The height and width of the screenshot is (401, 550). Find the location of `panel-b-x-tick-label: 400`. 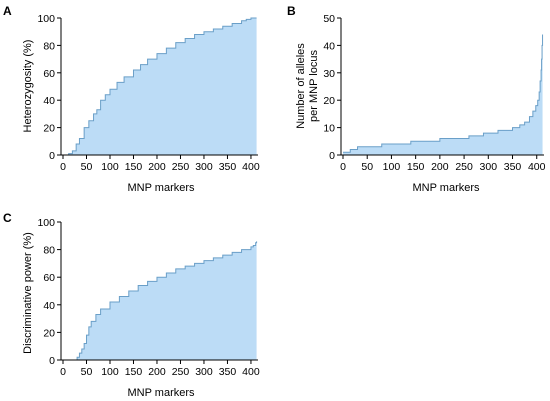

panel-b-x-tick-label: 400 is located at coordinates (537, 167).